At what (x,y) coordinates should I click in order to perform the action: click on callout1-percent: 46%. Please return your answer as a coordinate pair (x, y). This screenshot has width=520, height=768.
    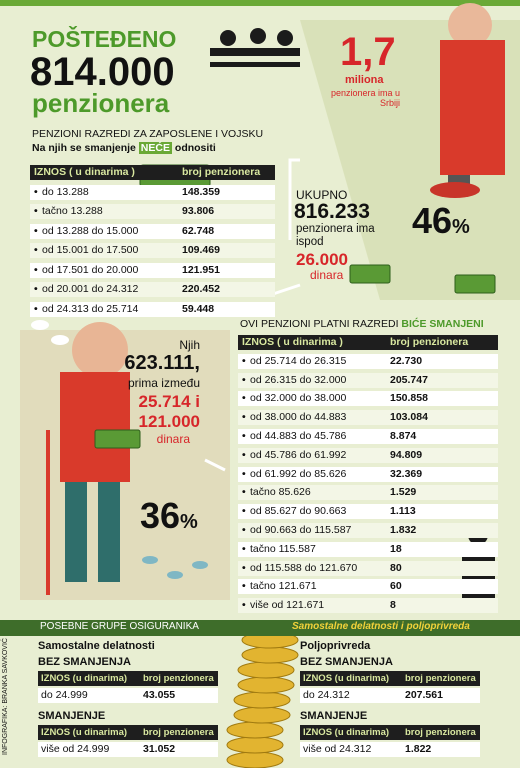
    Looking at the image, I should click on (441, 221).